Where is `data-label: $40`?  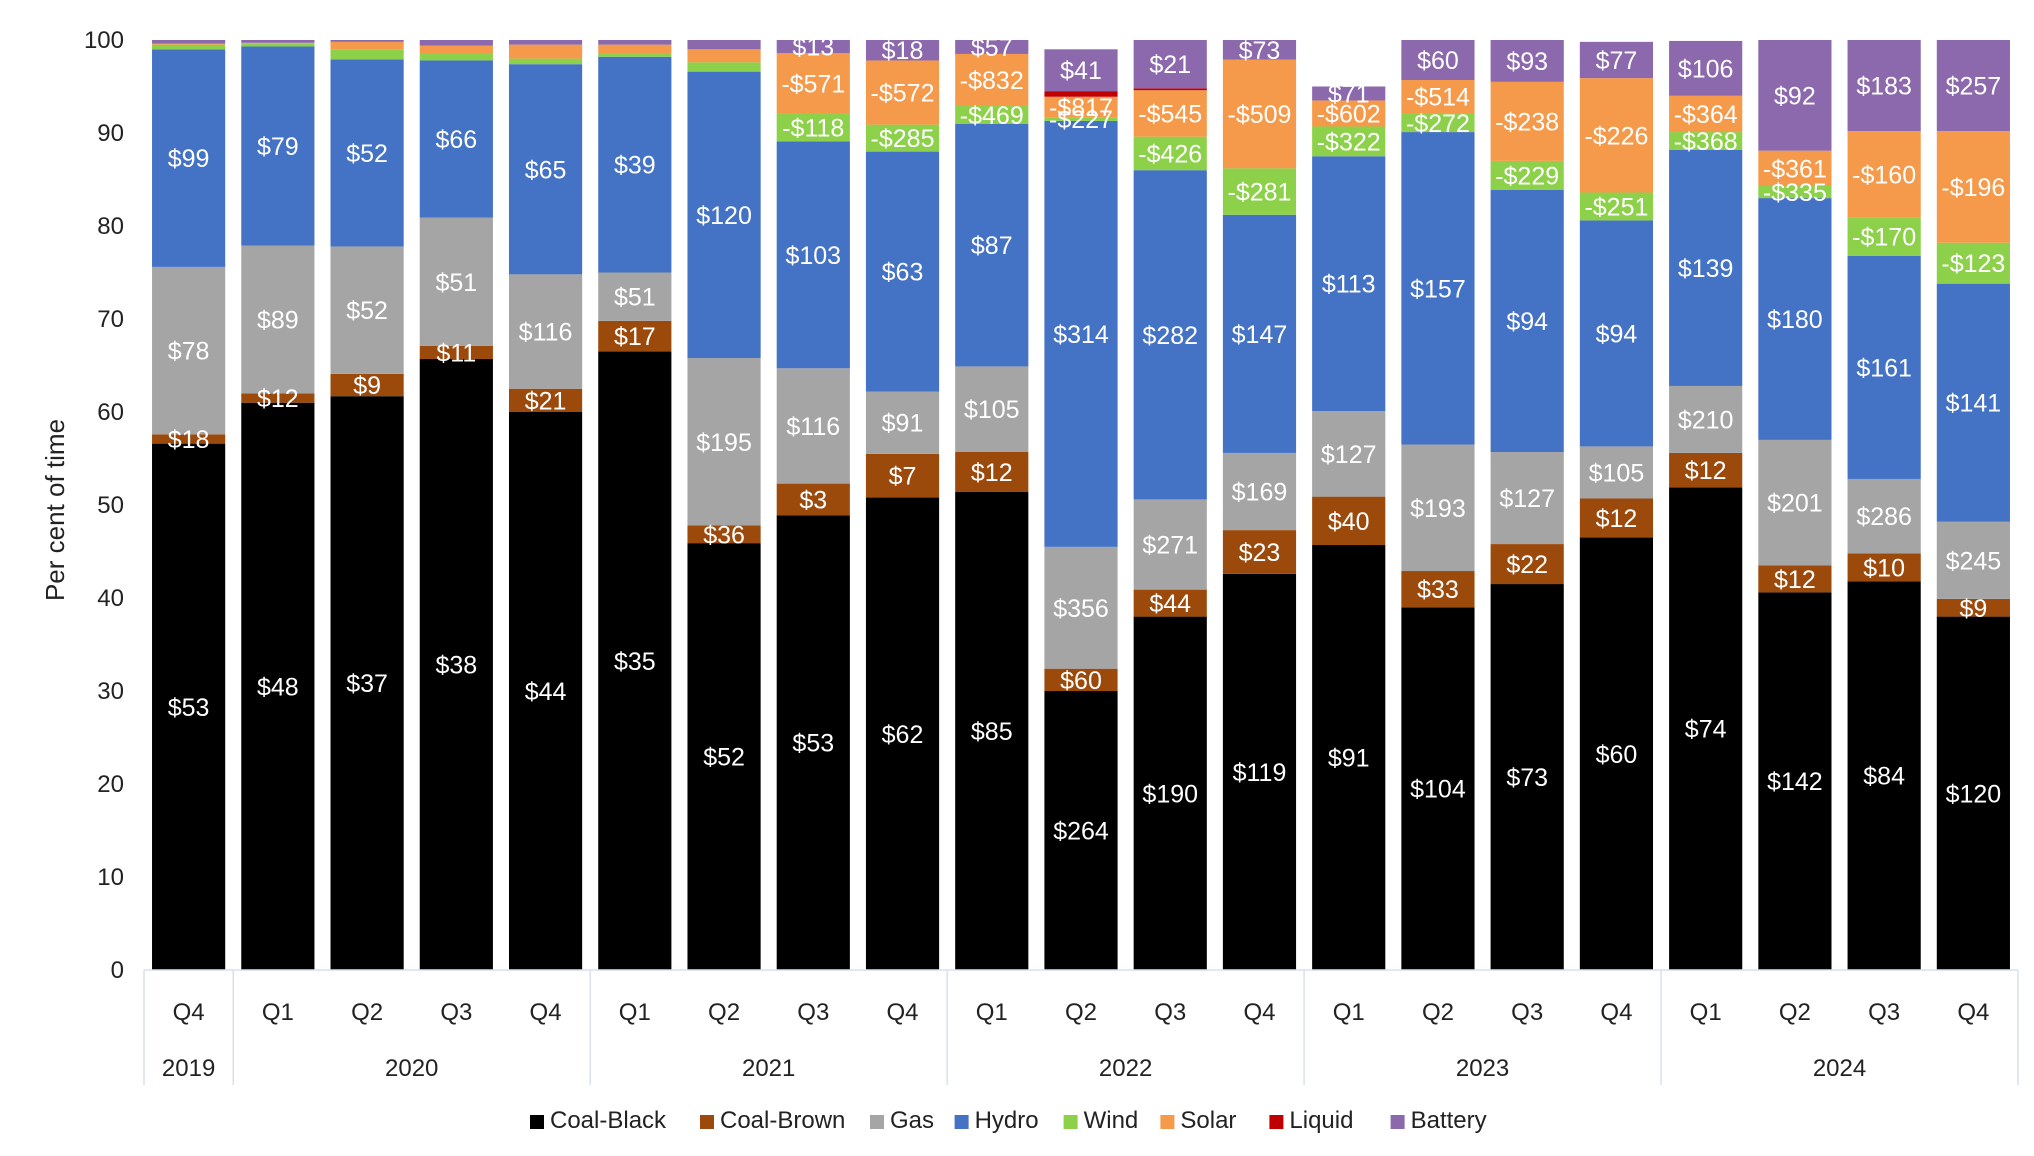
data-label: $40 is located at coordinates (1349, 522).